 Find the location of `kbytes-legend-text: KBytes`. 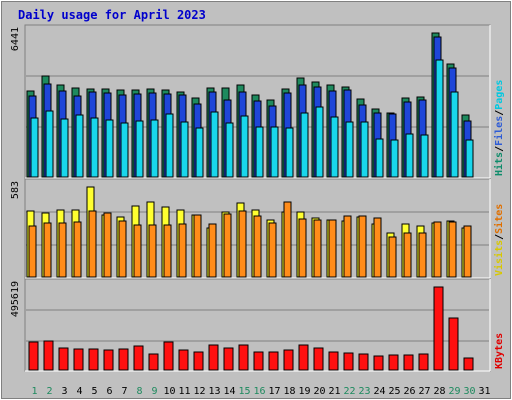

kbytes-legend-text: KBytes is located at coordinates (499, 351).